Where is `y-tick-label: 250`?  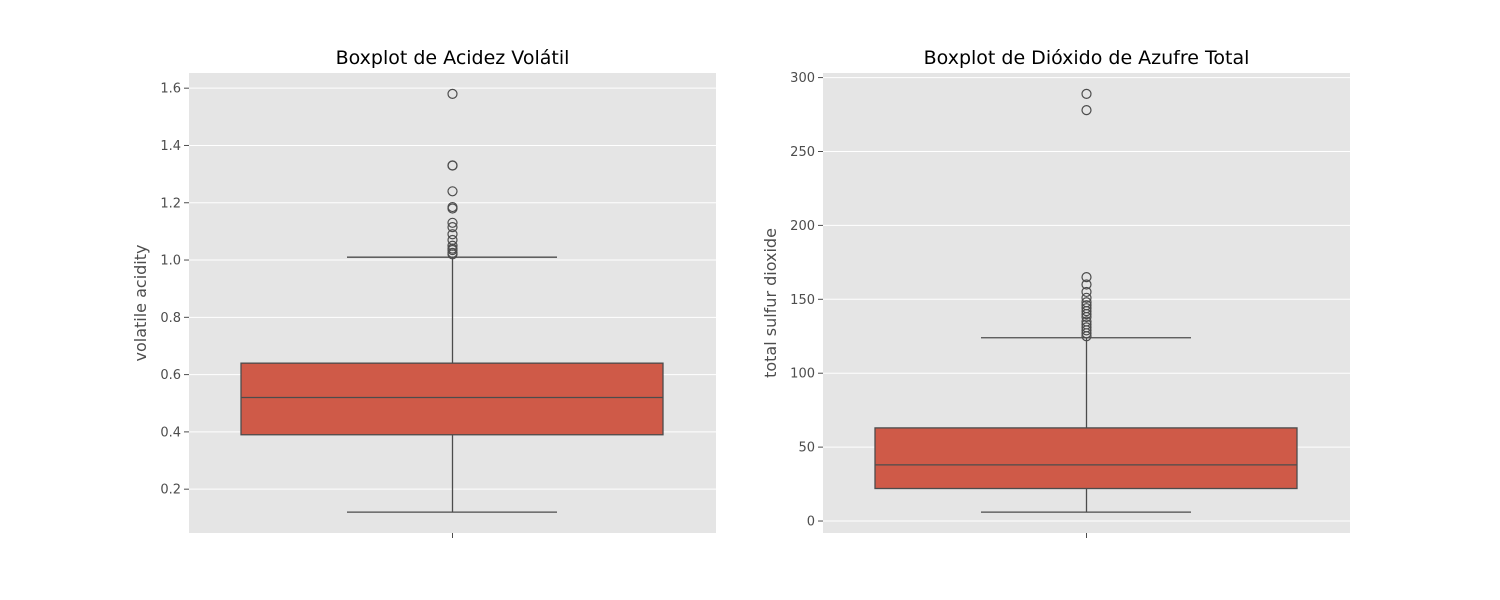
y-tick-label: 250 is located at coordinates (802, 152).